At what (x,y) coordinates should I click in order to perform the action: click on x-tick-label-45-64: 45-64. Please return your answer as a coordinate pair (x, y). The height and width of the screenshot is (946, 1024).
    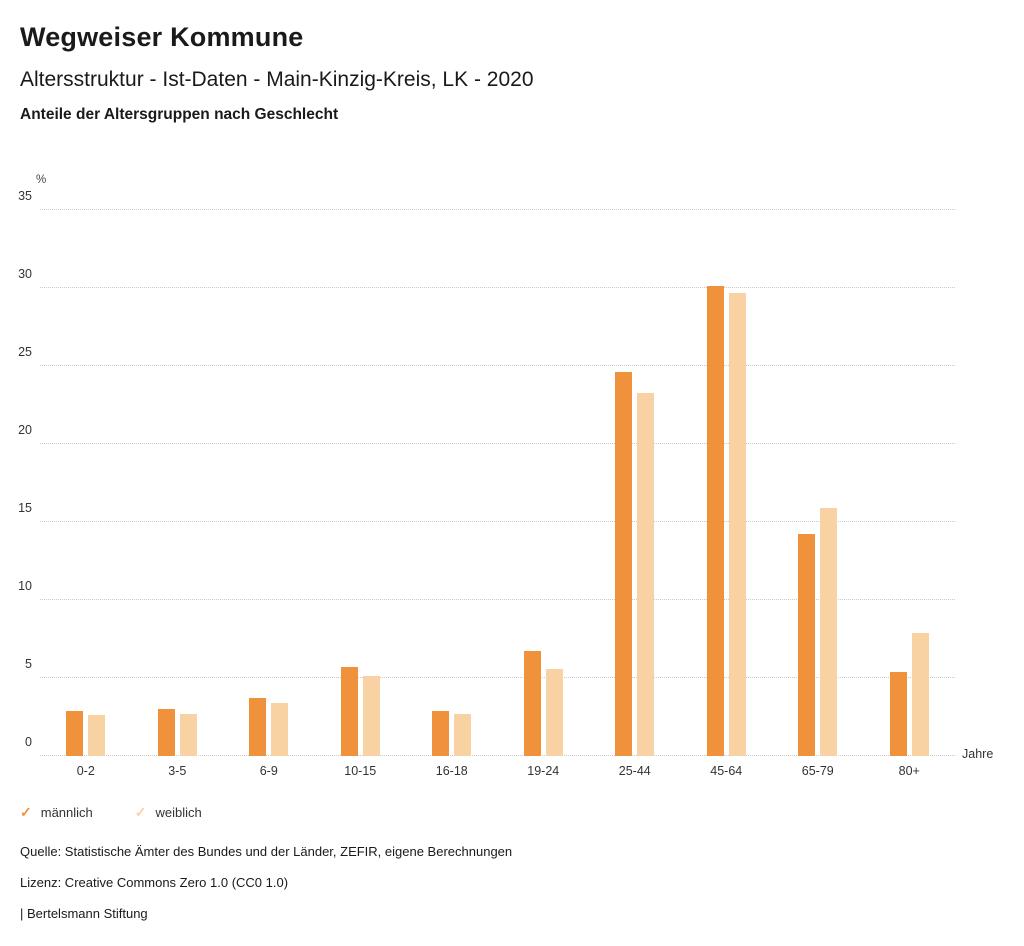
    Looking at the image, I should click on (726, 771).